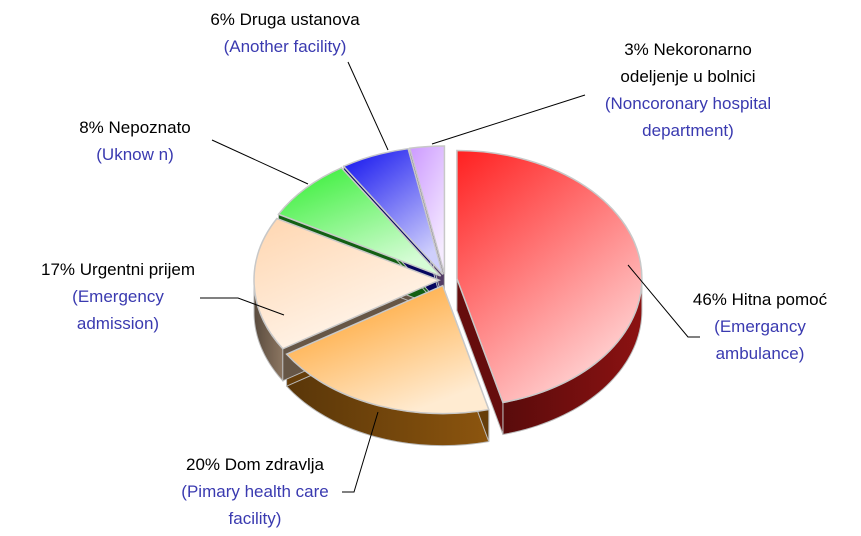  What do you see at coordinates (118, 310) in the screenshot?
I see `translation-label: (Emergency admission)` at bounding box center [118, 310].